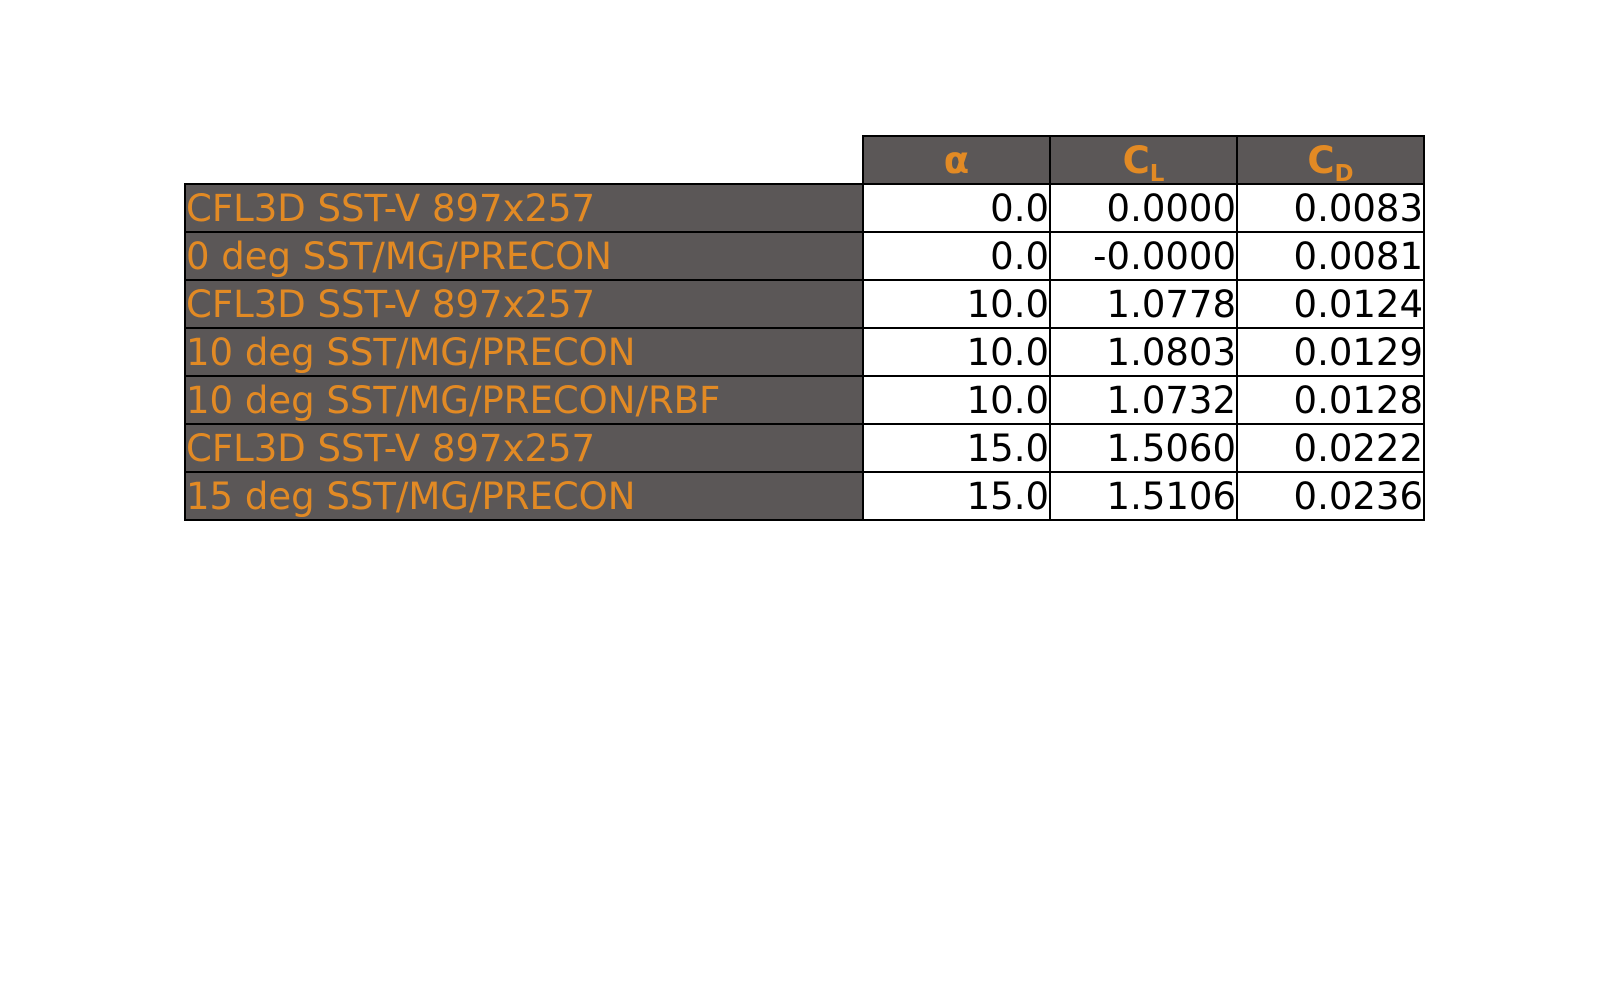 Image resolution: width=1600 pixels, height=1000 pixels. Describe the element at coordinates (1143, 400) in the screenshot. I see `cl-value-cell: 1.0732` at that location.